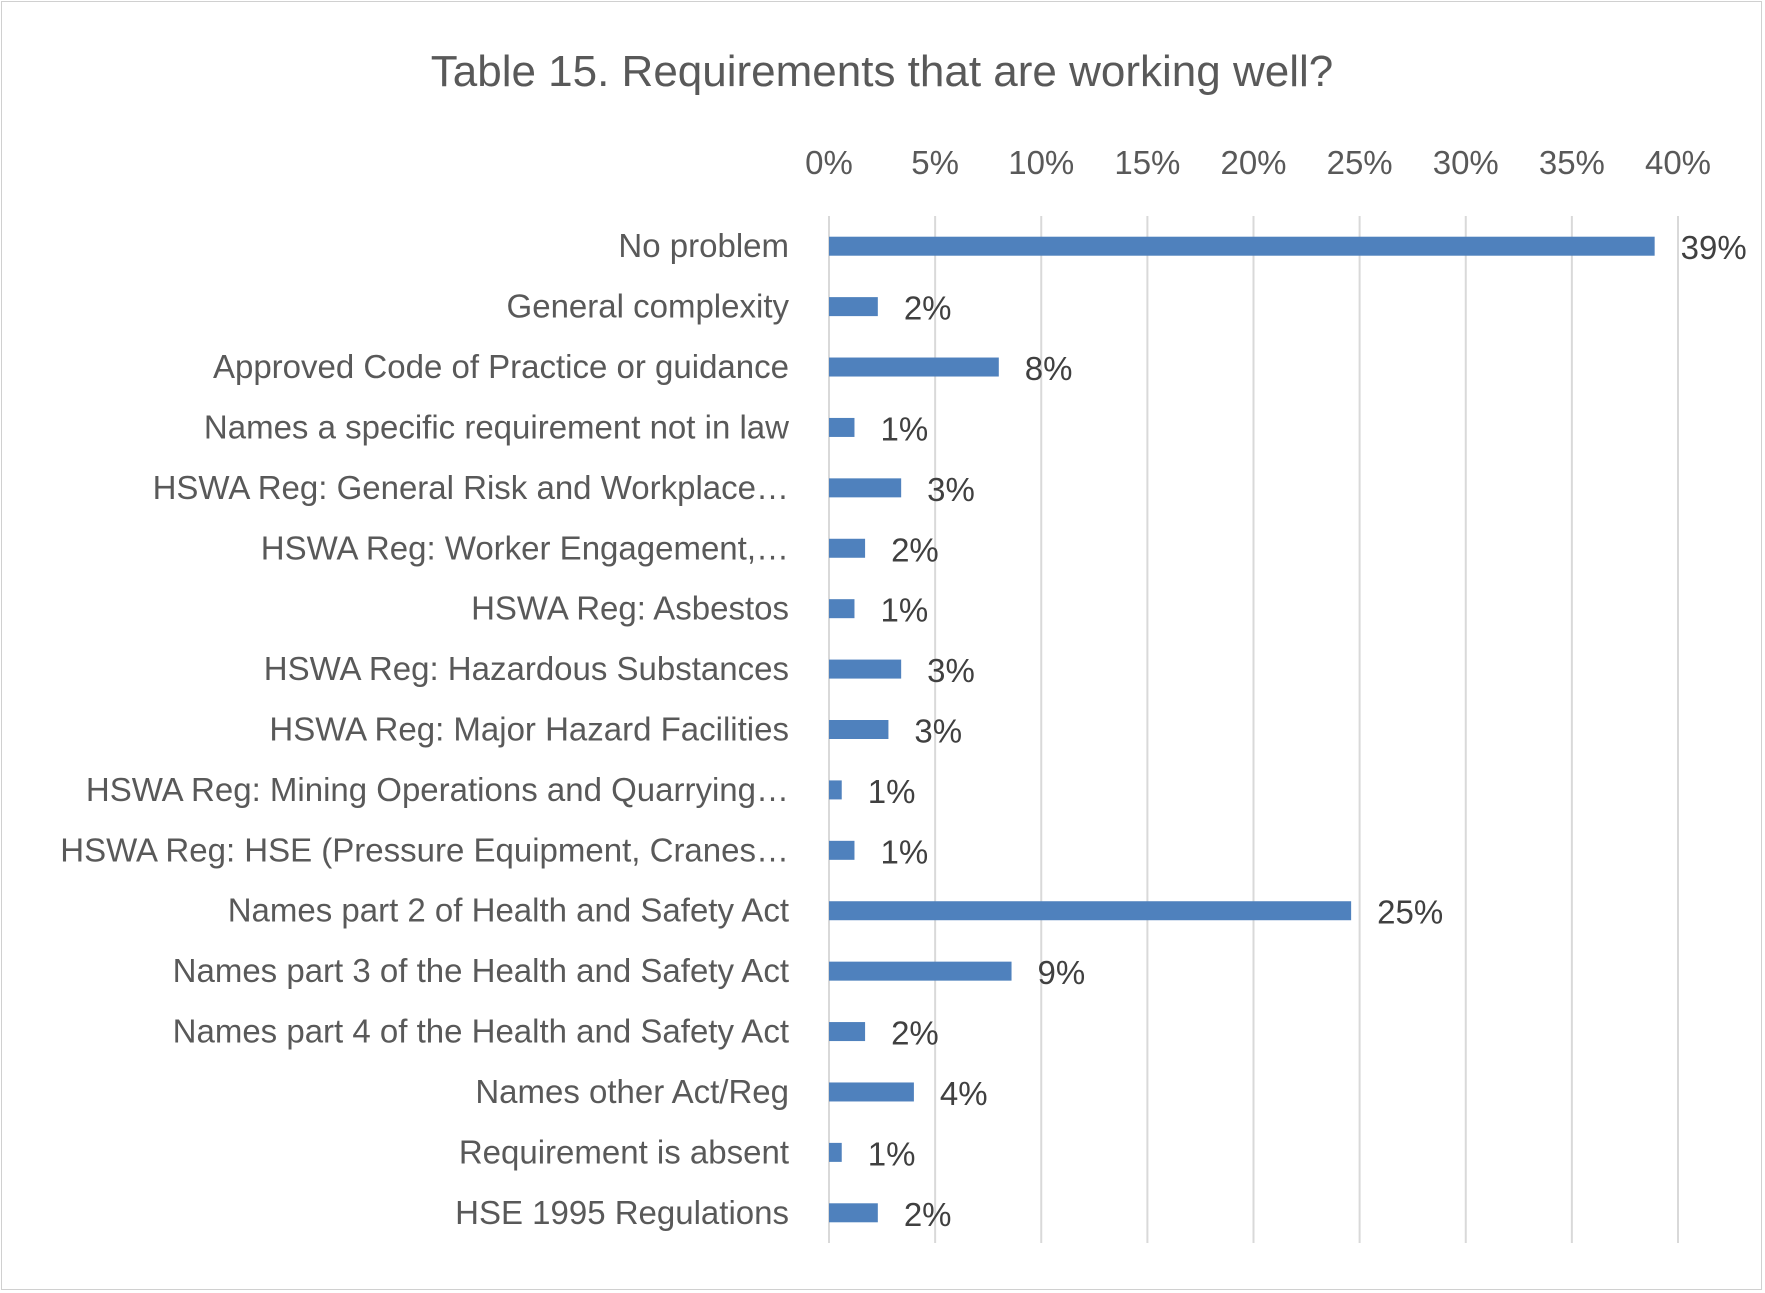 Image resolution: width=1765 pixels, height=1293 pixels. Describe the element at coordinates (703, 245) in the screenshot. I see `category-label: No problem` at that location.